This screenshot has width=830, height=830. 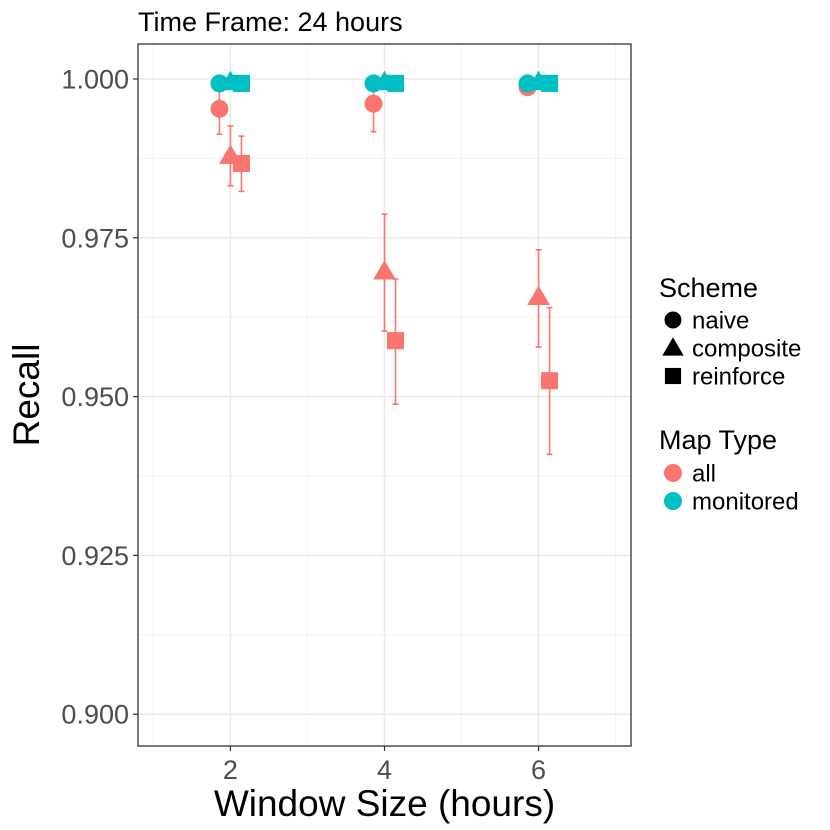 What do you see at coordinates (745, 502) in the screenshot?
I see `legend-label-monitored: monitored` at bounding box center [745, 502].